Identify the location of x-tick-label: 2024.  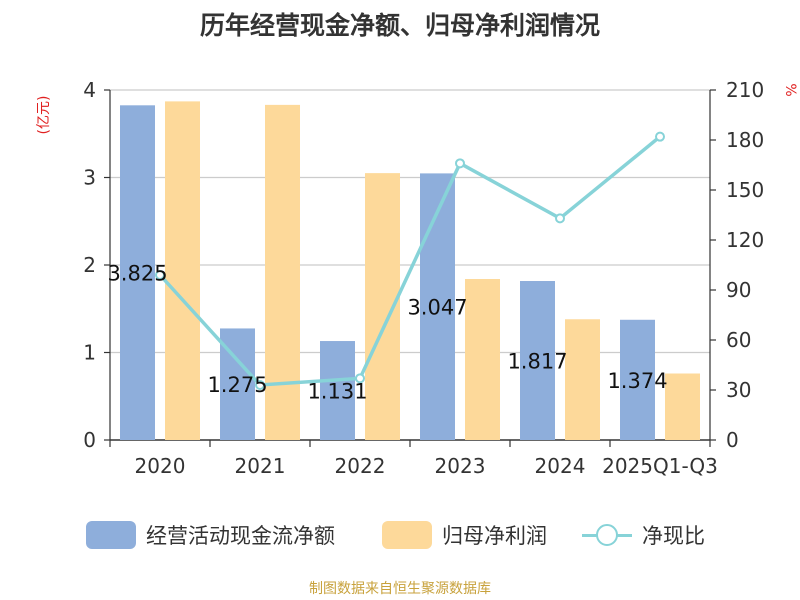
(560, 466).